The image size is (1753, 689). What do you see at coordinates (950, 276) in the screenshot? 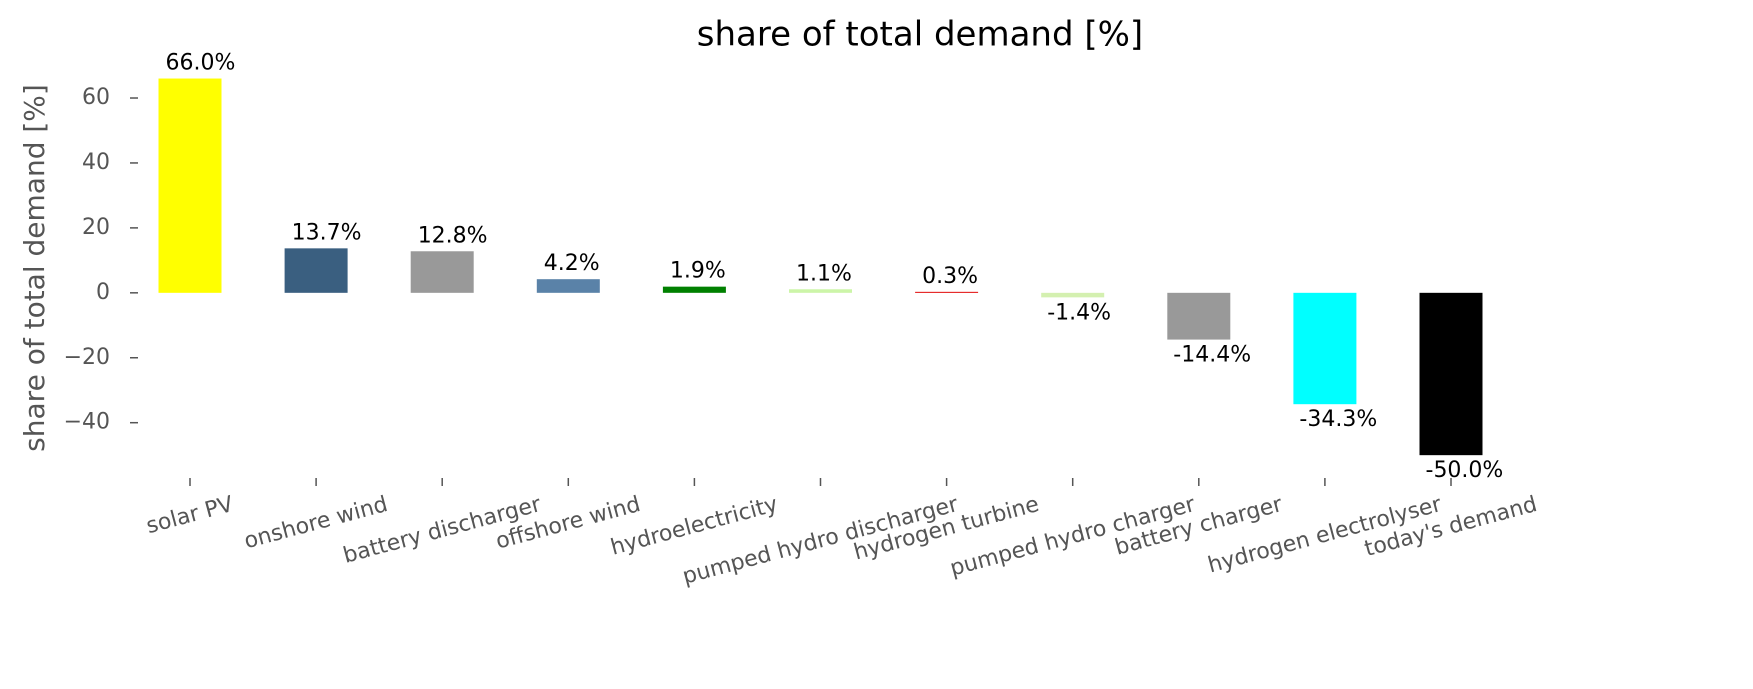
I see `value-label: 0.3%` at bounding box center [950, 276].